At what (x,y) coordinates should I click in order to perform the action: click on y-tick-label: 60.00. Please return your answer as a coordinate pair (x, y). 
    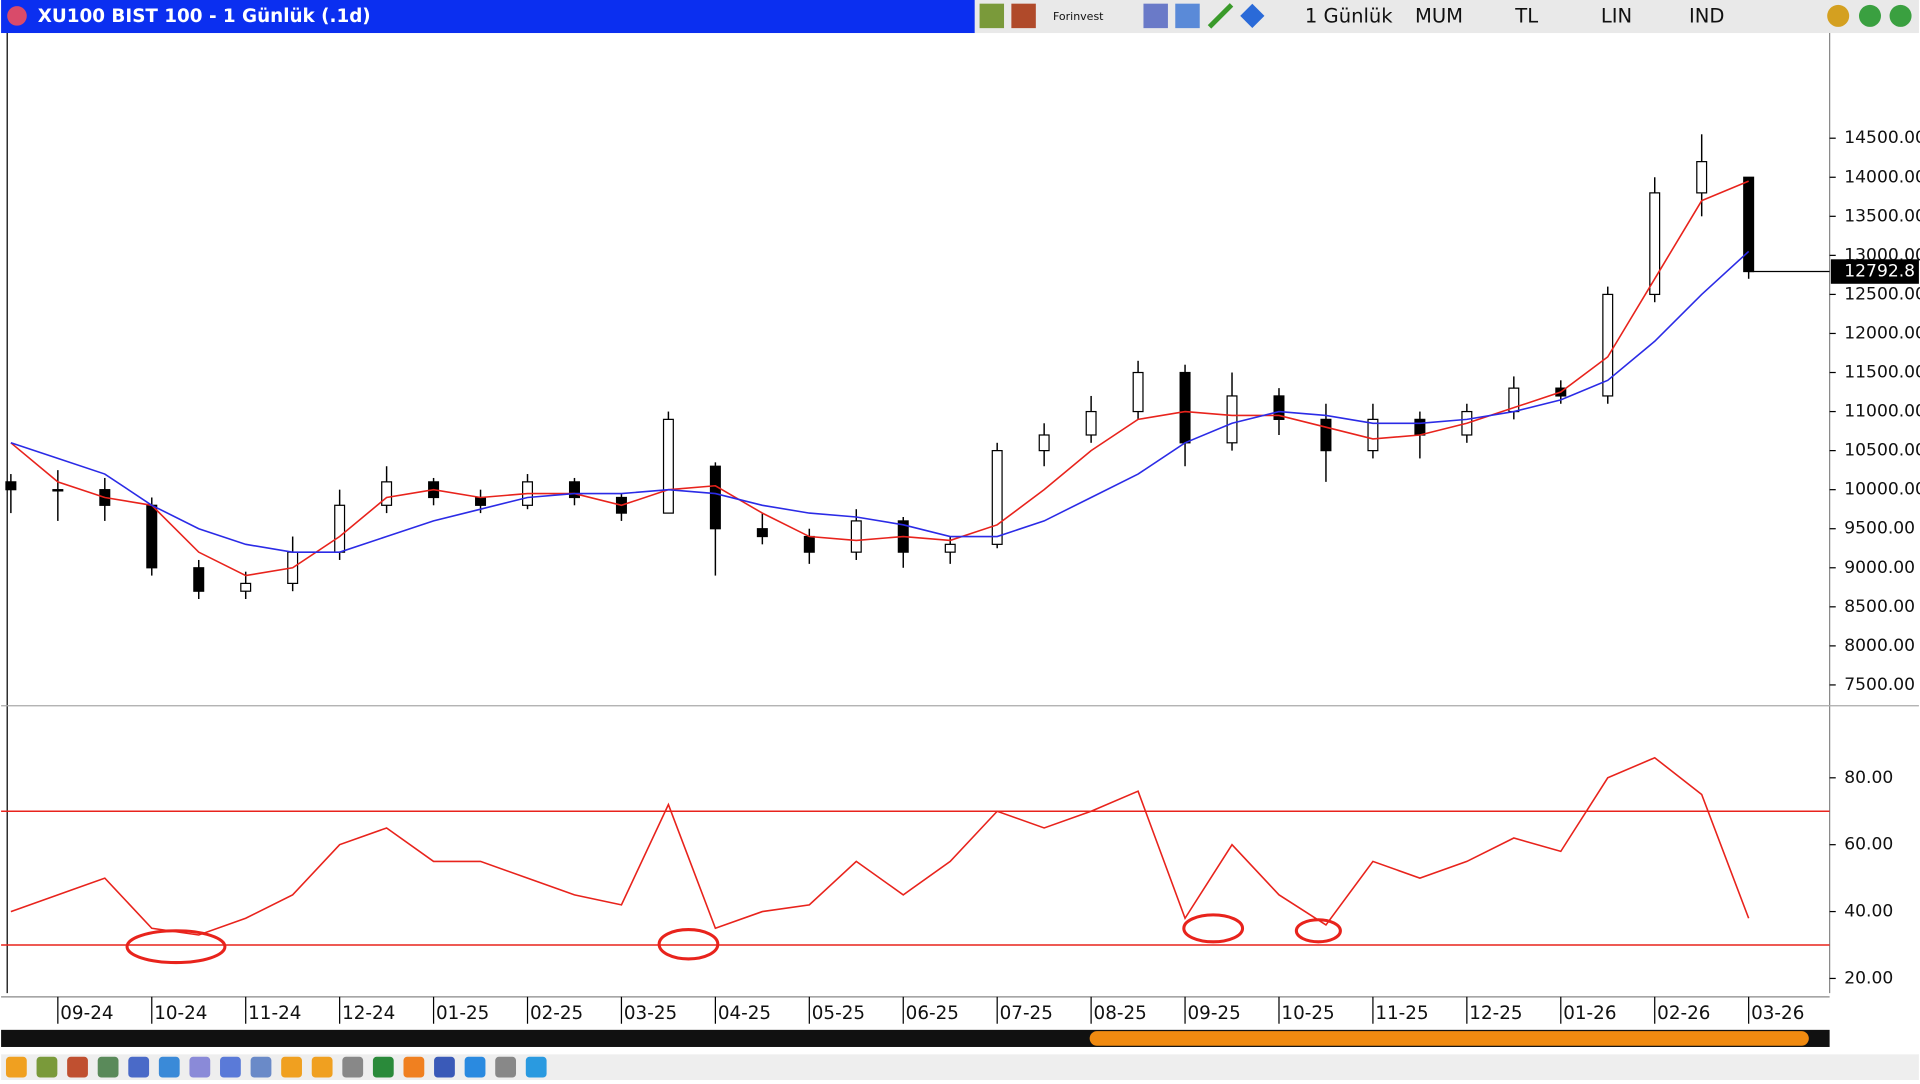
    Looking at the image, I should click on (1868, 845).